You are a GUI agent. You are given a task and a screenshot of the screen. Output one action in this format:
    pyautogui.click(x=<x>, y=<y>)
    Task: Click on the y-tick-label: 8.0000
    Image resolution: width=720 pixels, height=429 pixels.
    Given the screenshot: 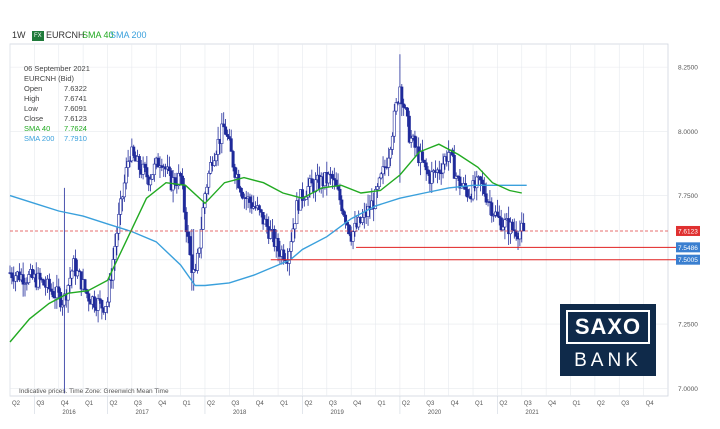 What is the action you would take?
    pyautogui.click(x=688, y=132)
    